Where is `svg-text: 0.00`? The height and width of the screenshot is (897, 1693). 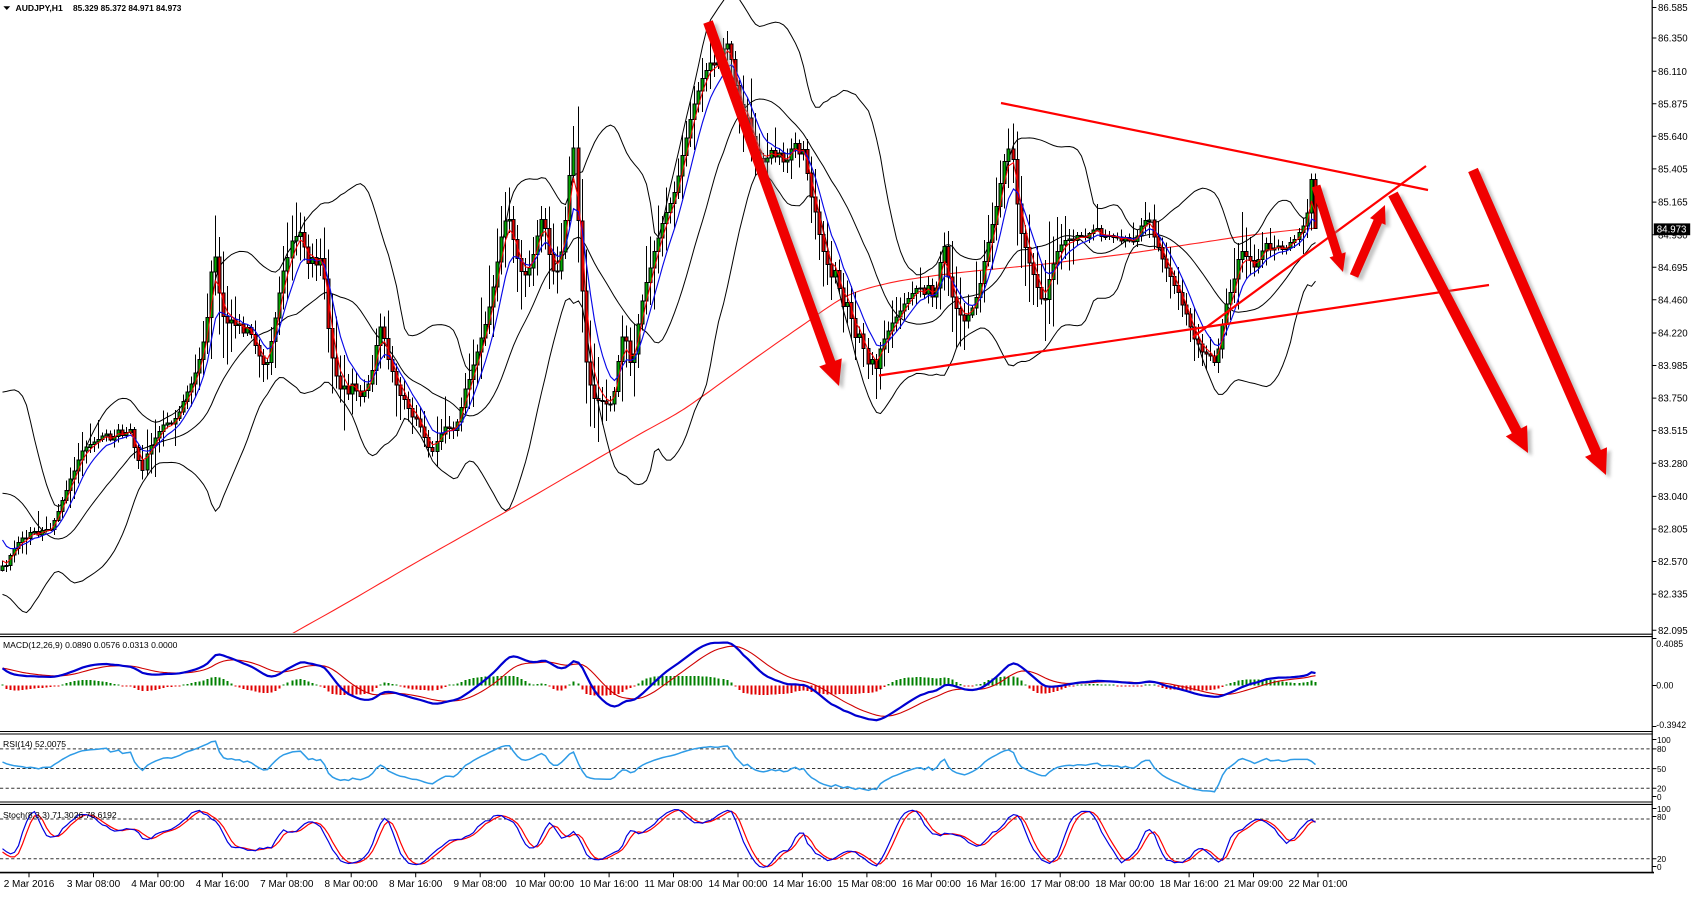 svg-text: 0.00 is located at coordinates (1664, 686).